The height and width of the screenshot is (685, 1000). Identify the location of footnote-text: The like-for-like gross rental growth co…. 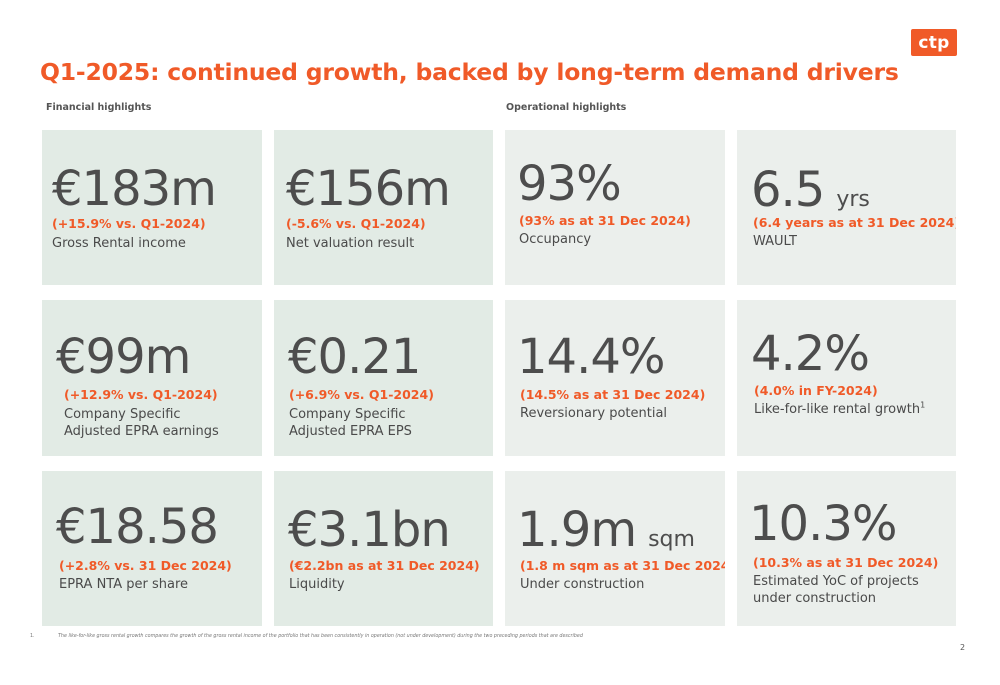
(320, 636).